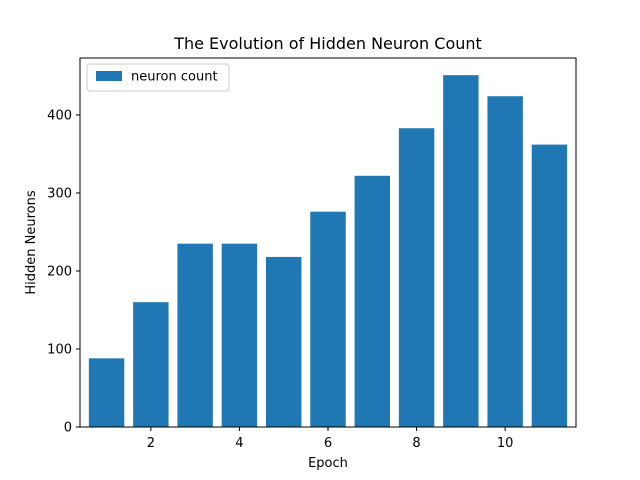 The height and width of the screenshot is (480, 640). What do you see at coordinates (174, 77) in the screenshot?
I see `legend-label: neuron count` at bounding box center [174, 77].